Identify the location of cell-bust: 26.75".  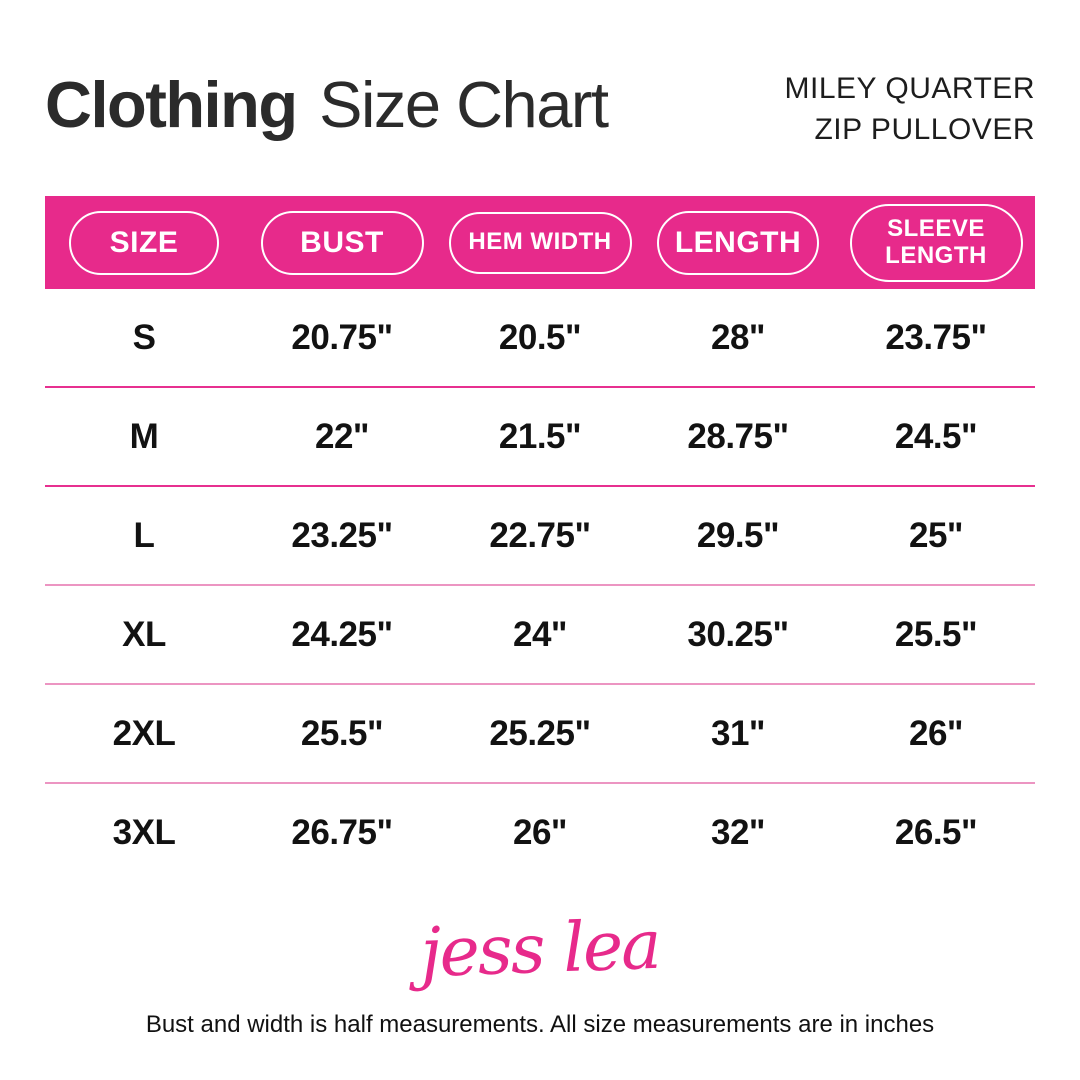
(342, 832).